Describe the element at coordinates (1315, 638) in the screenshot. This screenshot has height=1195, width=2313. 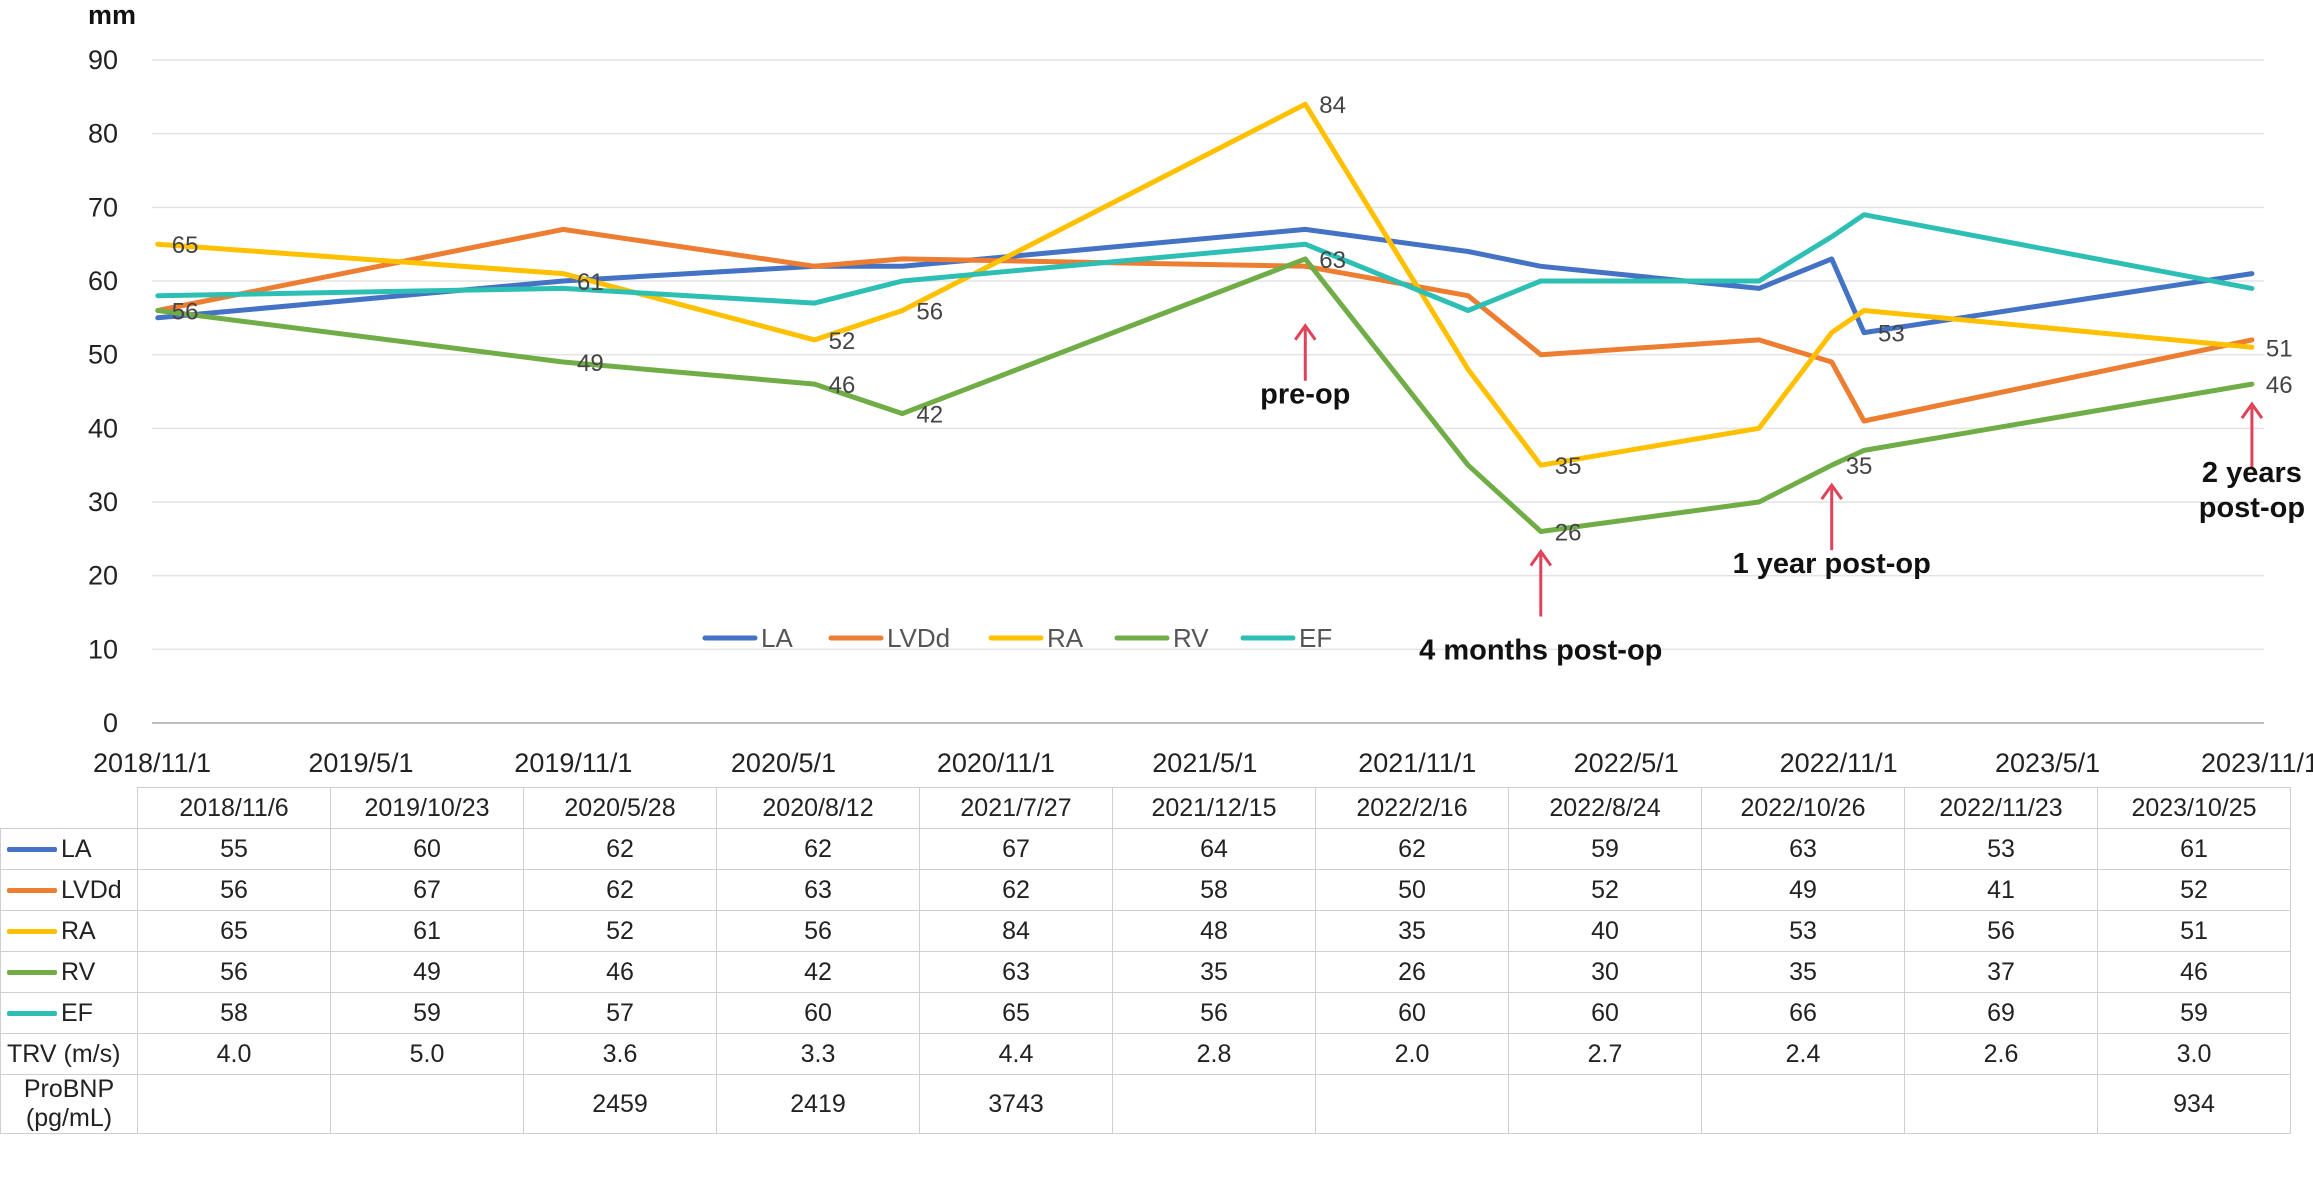
I see `legend-label: EF` at that location.